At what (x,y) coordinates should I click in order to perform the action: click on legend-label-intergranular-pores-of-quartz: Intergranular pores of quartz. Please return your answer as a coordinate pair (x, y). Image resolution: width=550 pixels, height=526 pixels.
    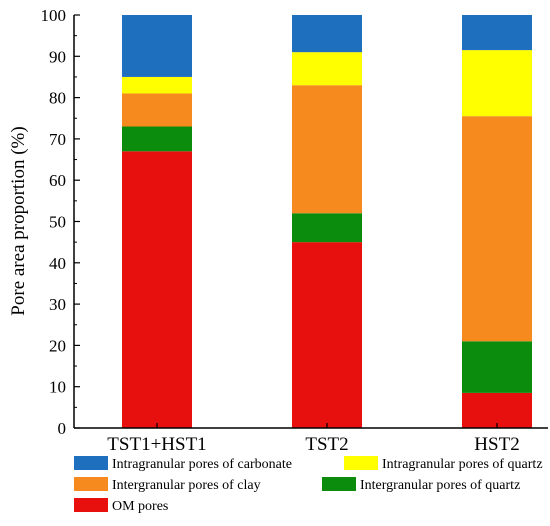
    Looking at the image, I should click on (440, 485).